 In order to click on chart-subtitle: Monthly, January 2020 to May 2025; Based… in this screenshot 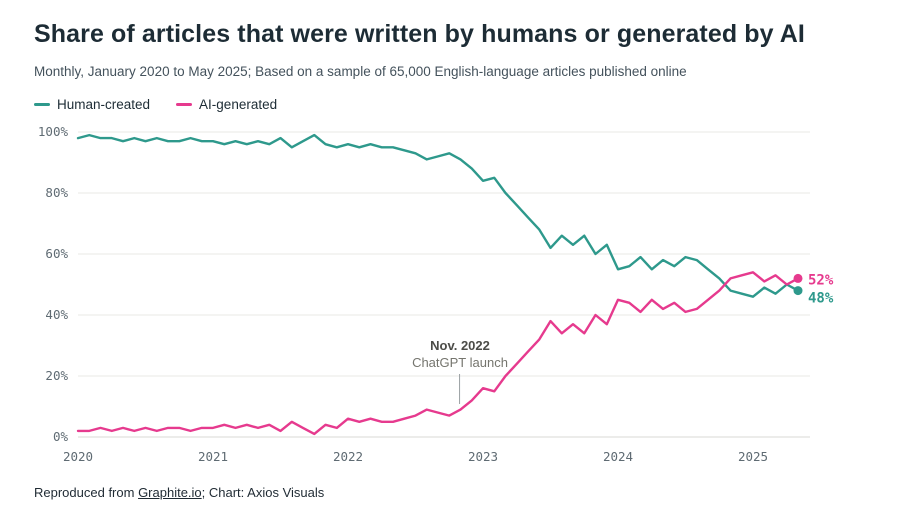, I will do `click(360, 71)`.